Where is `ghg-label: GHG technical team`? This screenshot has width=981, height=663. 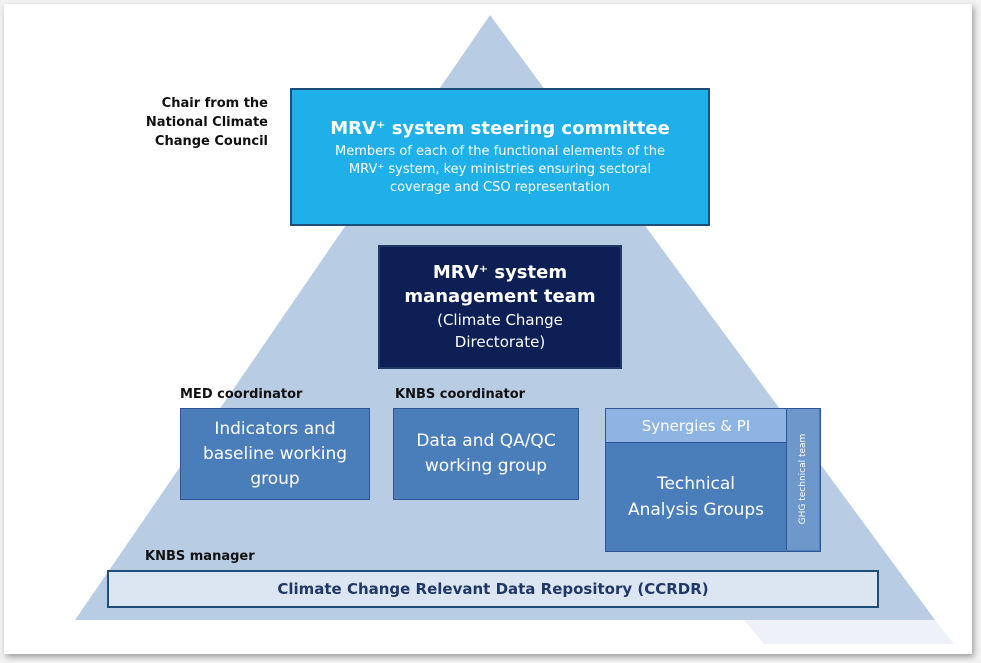
ghg-label: GHG technical team is located at coordinates (803, 479).